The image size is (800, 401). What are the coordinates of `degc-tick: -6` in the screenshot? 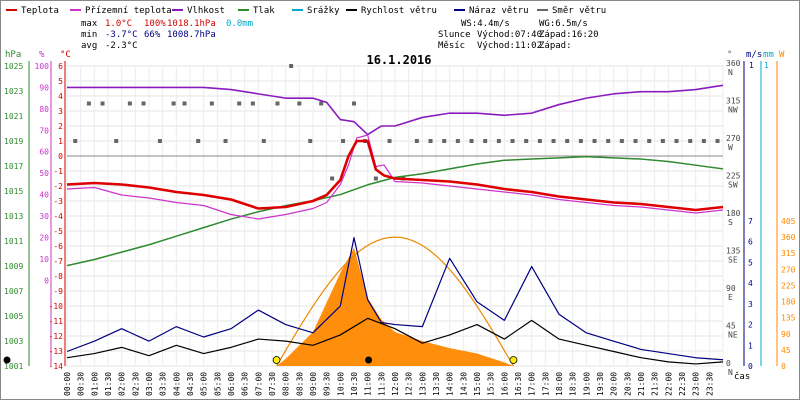 It's located at (58, 246).